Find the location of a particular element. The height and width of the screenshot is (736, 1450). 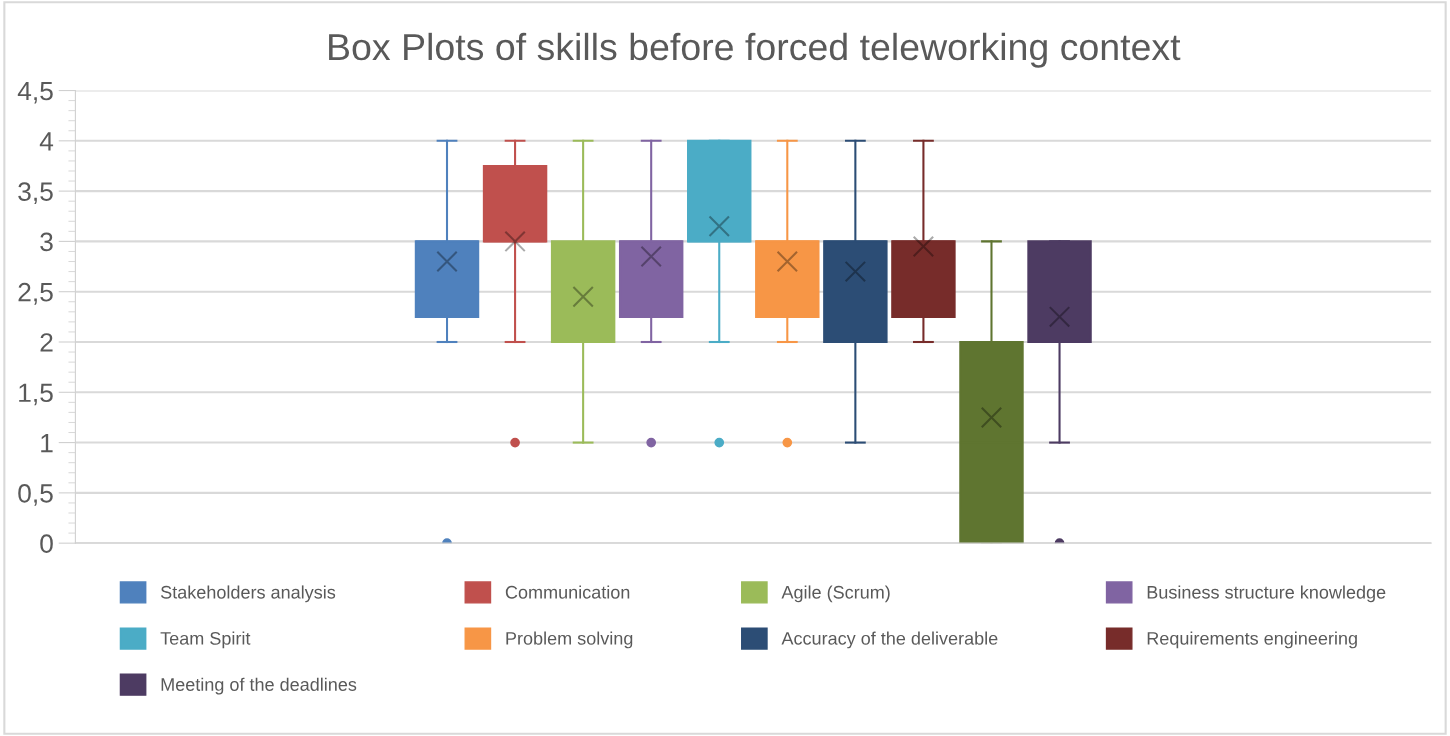

y-tick-label: 4,5 is located at coordinates (35, 92).